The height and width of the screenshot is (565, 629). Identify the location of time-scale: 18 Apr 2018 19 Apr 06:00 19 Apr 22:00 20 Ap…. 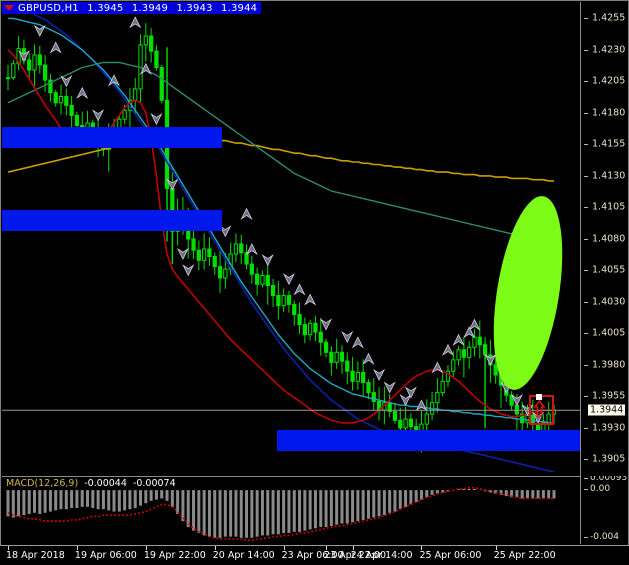
(314, 555).